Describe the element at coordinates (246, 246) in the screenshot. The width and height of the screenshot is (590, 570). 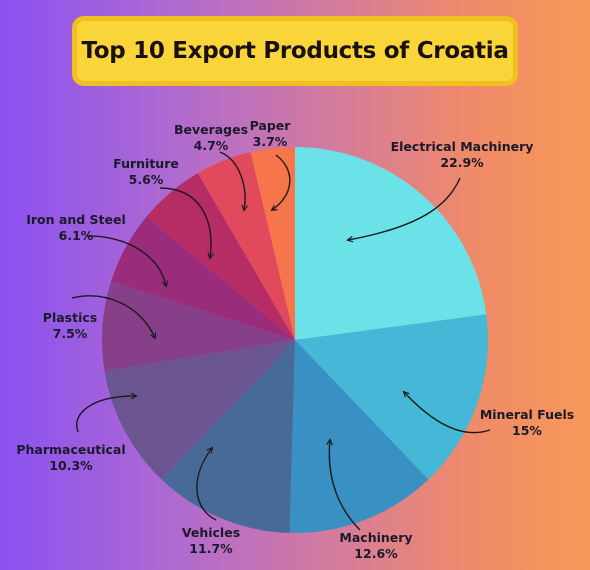
I see `pie-slice-beverages` at that location.